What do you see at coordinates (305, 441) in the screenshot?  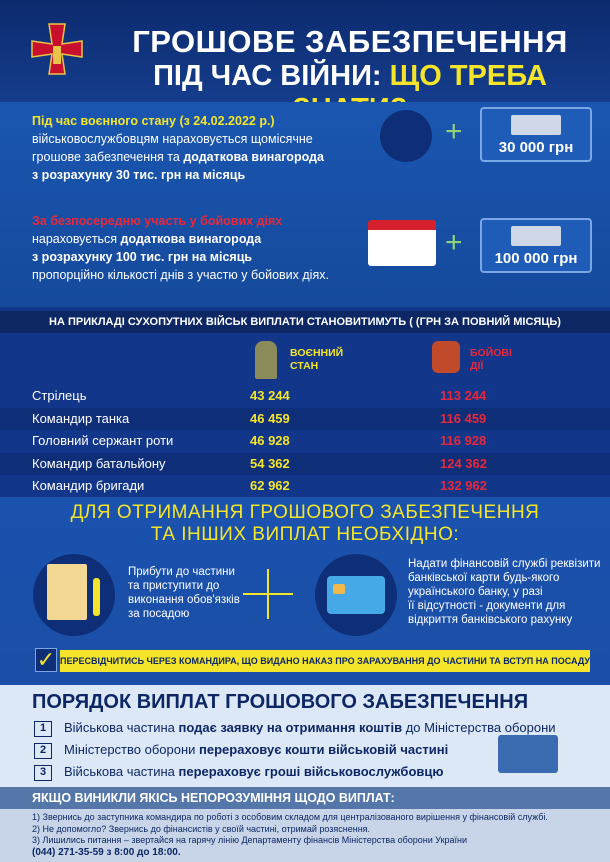 I see `table-row: Головний сержант роти 46 928 116 928` at bounding box center [305, 441].